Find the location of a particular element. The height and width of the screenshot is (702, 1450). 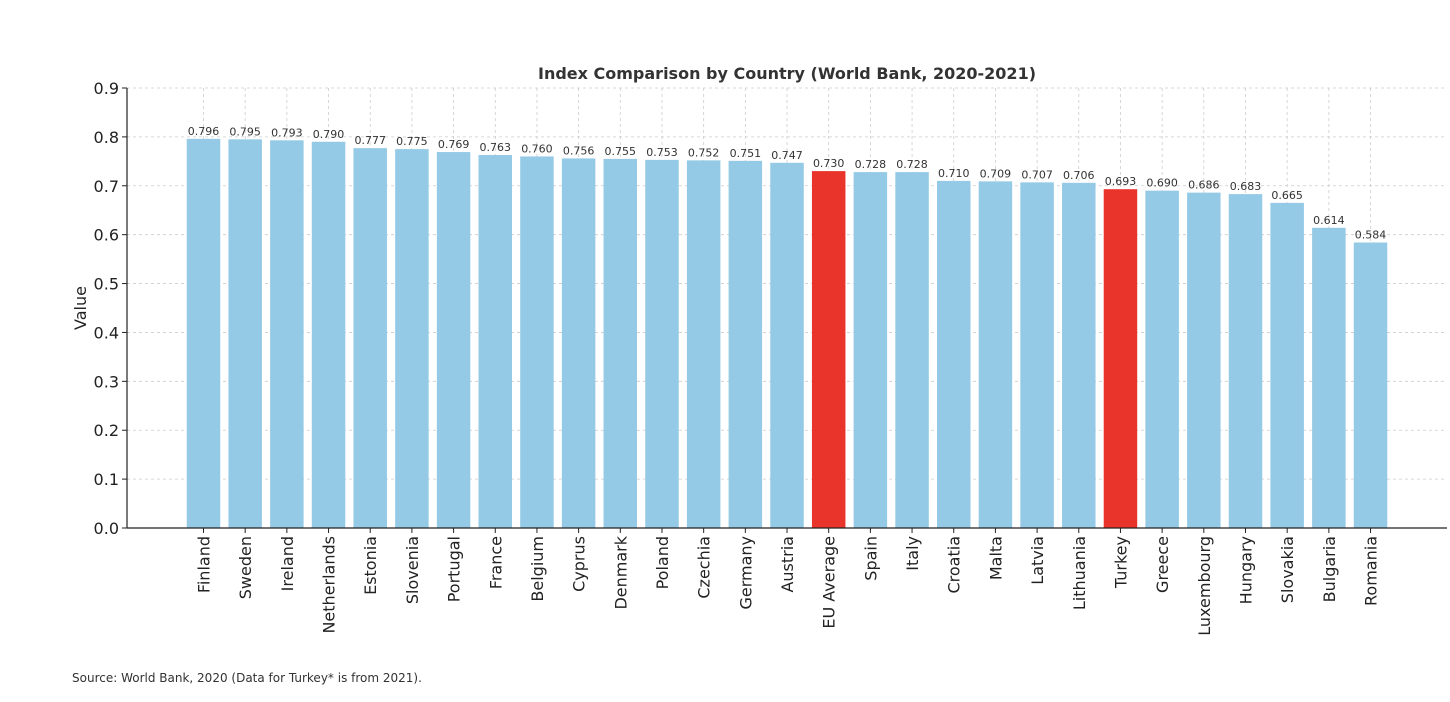

y-tick-label: 0.5 is located at coordinates (106, 284).